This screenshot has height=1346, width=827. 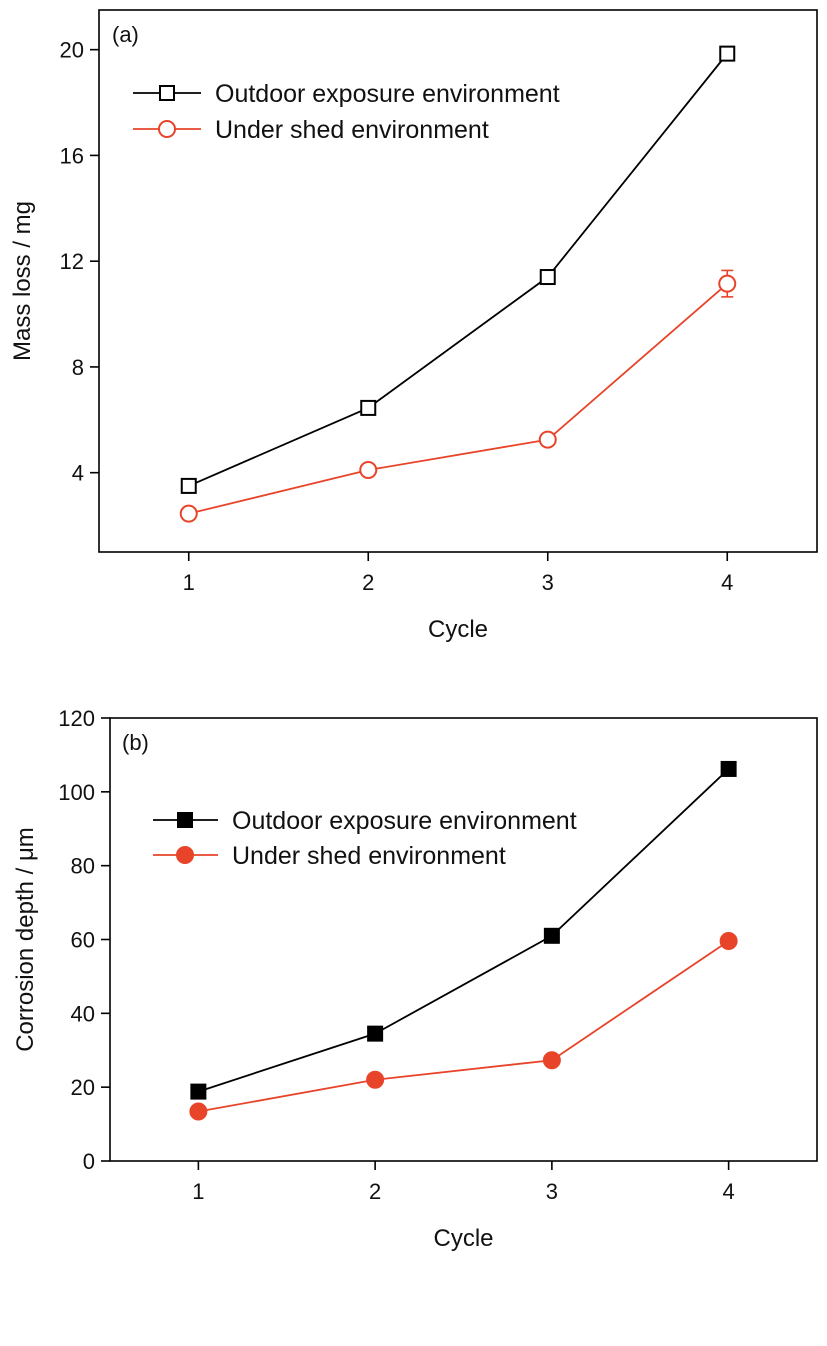 I want to click on y-tick-label: 16, so click(x=72, y=155).